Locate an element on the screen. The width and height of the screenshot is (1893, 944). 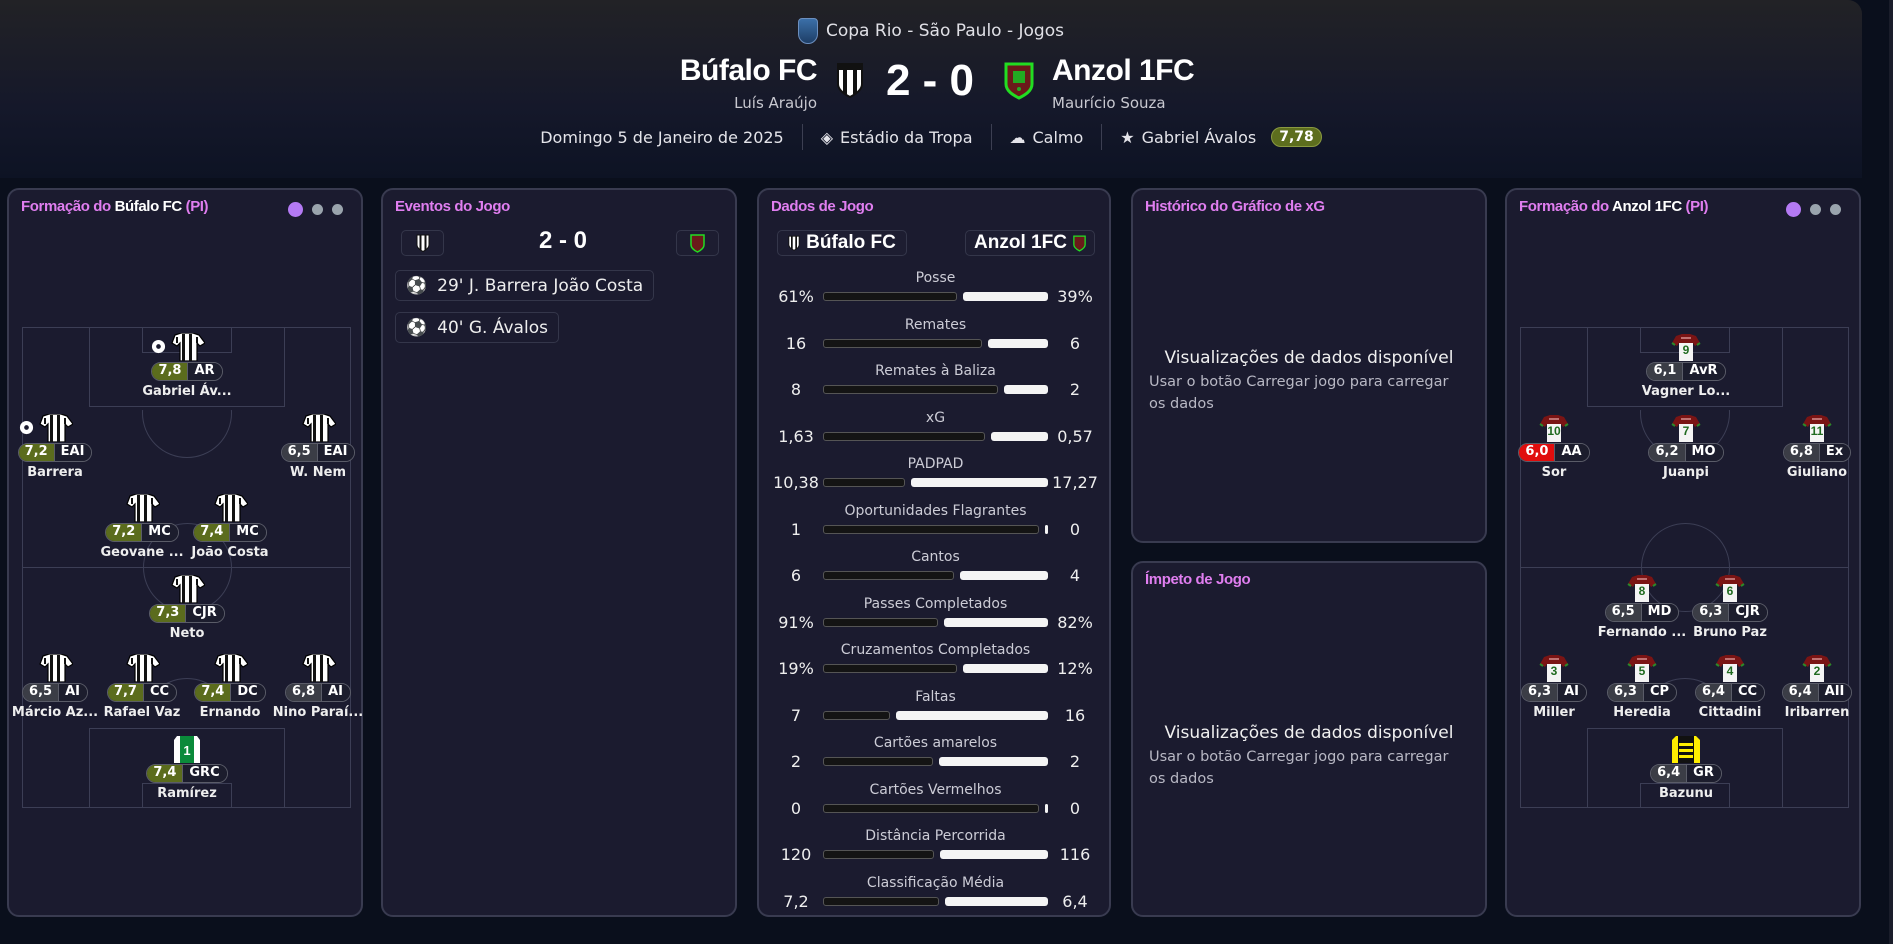
player-marker: 2 6,4 AII Iribarren is located at coordinates (1817, 687).